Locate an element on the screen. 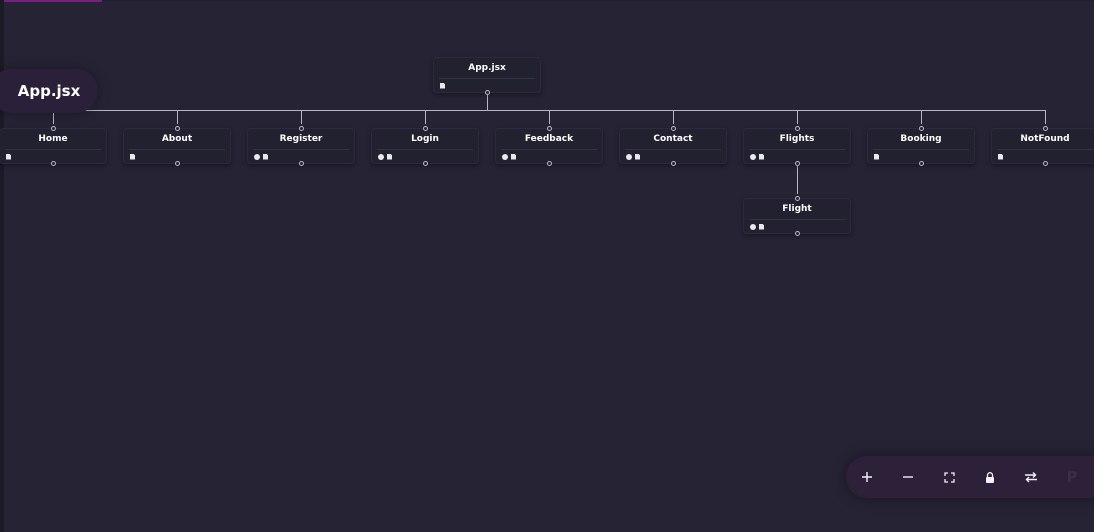 The image size is (1094, 532). lock-button is located at coordinates (990, 477).